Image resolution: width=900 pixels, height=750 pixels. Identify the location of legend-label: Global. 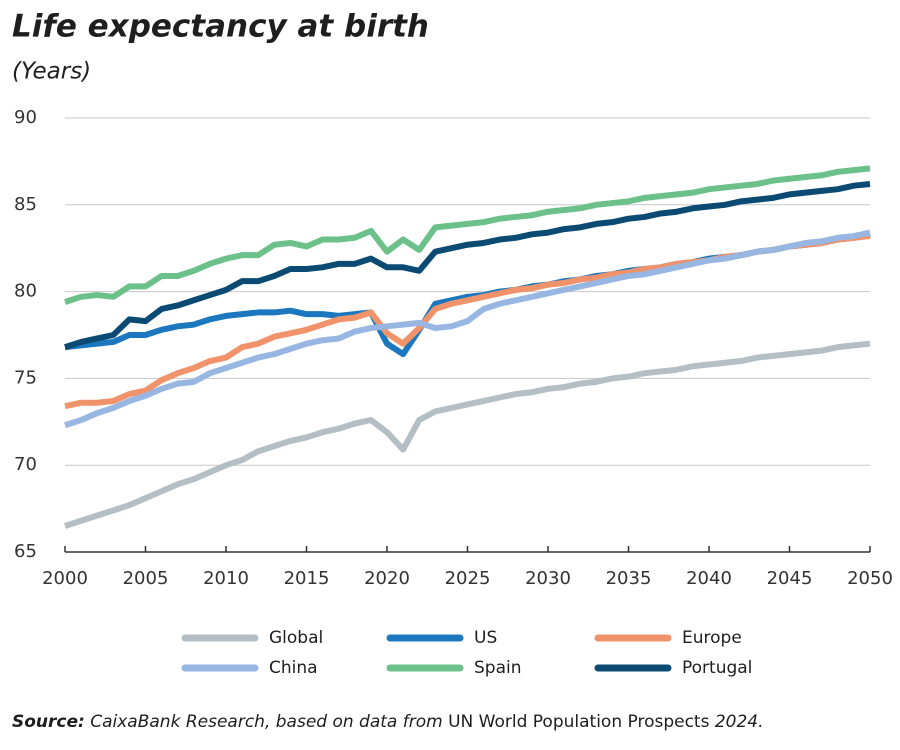
(296, 638).